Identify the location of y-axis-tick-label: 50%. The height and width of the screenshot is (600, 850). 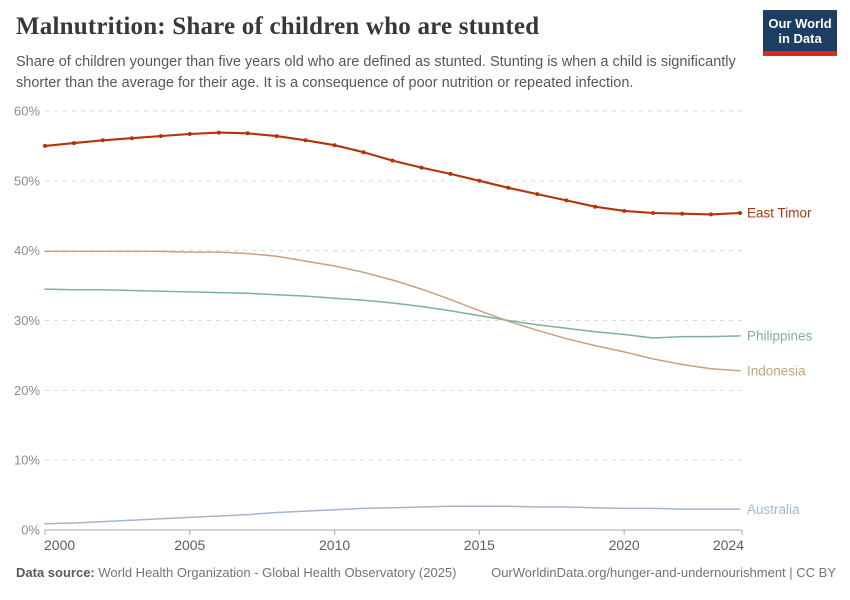
(27, 180).